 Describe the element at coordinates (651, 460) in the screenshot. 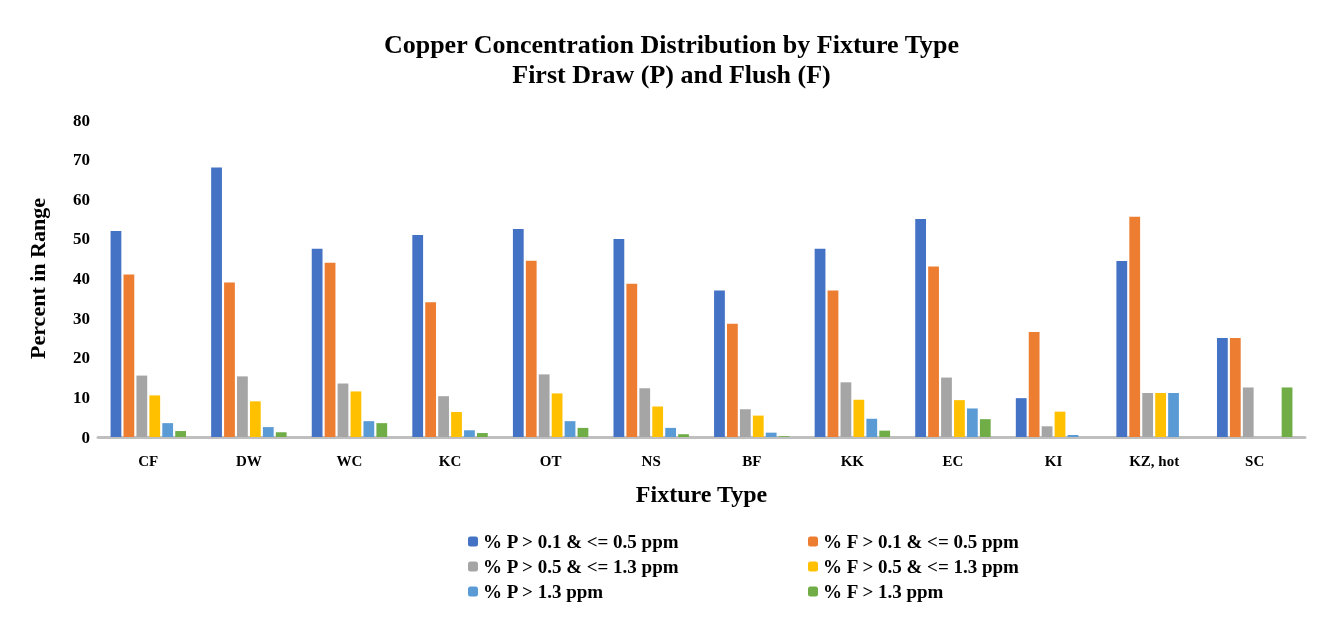

I see `x-tick-label: NS` at that location.